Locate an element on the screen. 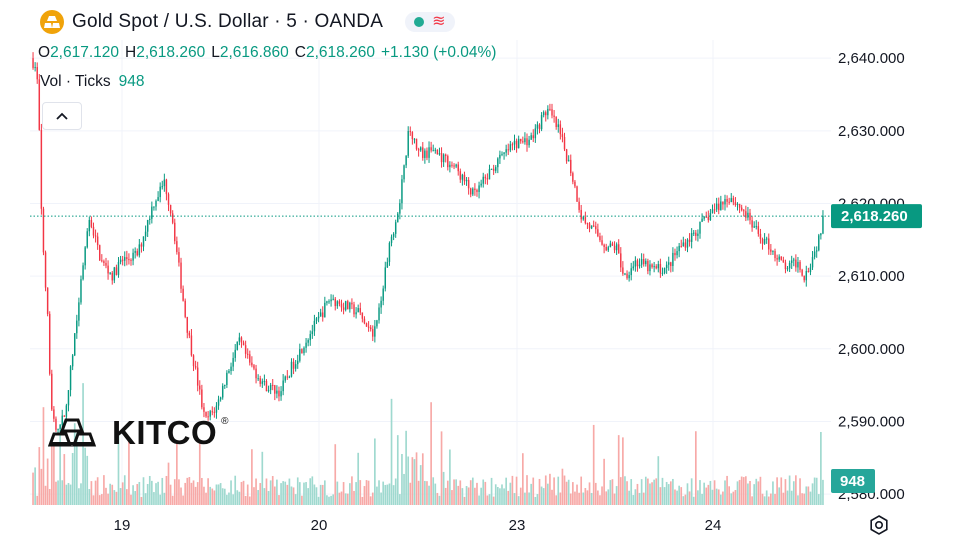 Image resolution: width=960 pixels, height=540 pixels. collapse-legend-button is located at coordinates (62, 116).